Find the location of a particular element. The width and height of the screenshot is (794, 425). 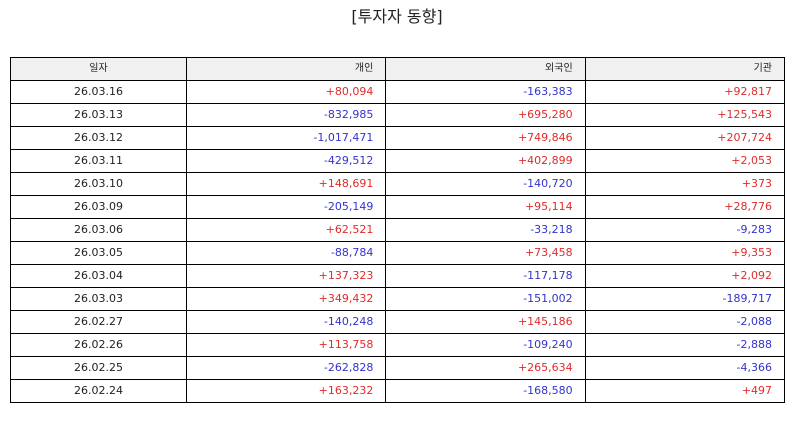

table-row: 26.03.03 +349,432 -151,002 -189,717 is located at coordinates (398, 299).